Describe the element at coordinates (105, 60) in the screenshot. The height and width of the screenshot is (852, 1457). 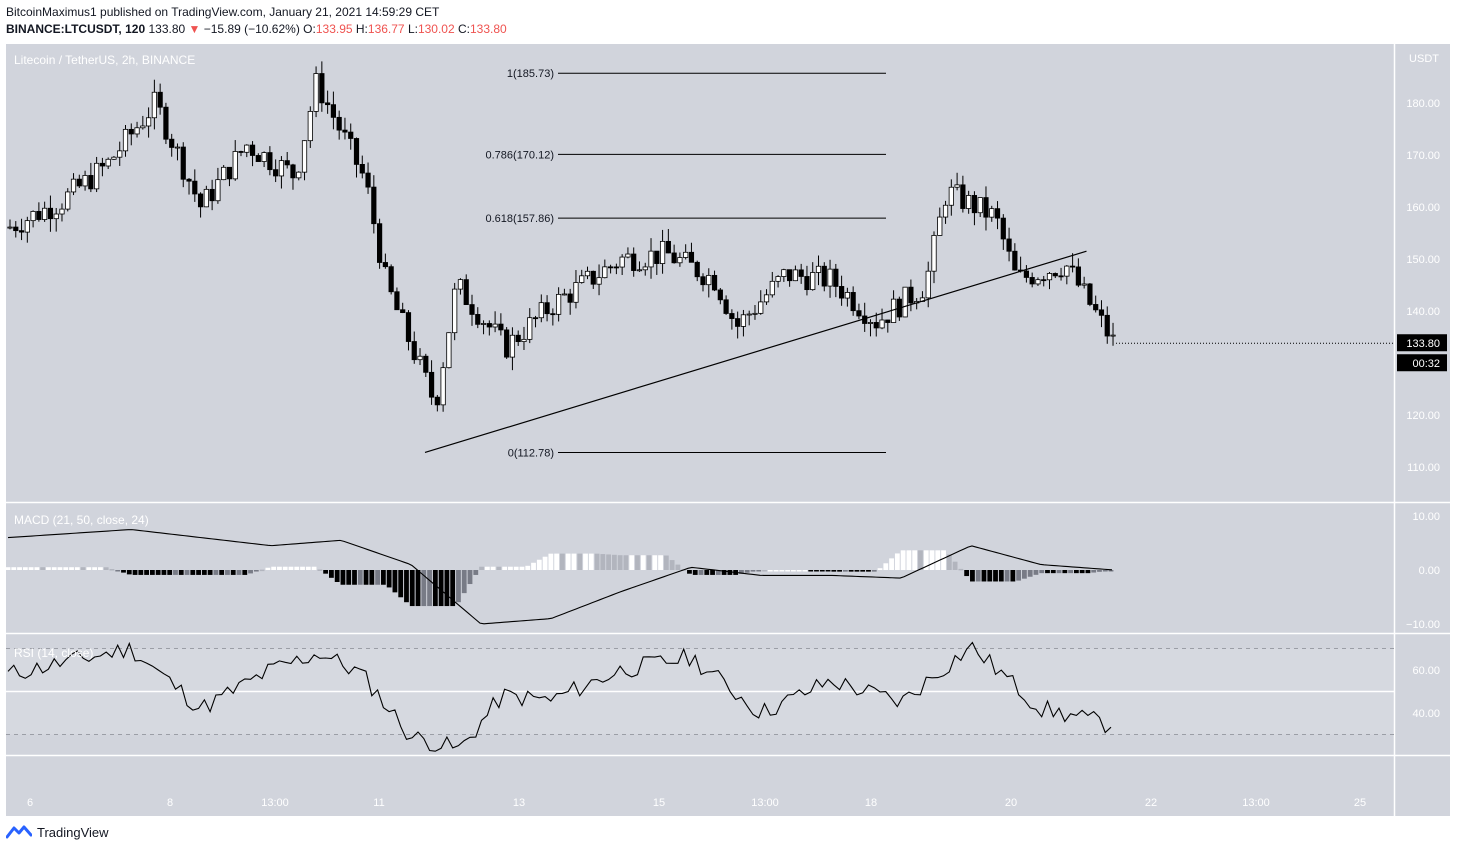
I see `chart-watermark: Litecoin / TetherUS, 2h, BINANCE` at that location.